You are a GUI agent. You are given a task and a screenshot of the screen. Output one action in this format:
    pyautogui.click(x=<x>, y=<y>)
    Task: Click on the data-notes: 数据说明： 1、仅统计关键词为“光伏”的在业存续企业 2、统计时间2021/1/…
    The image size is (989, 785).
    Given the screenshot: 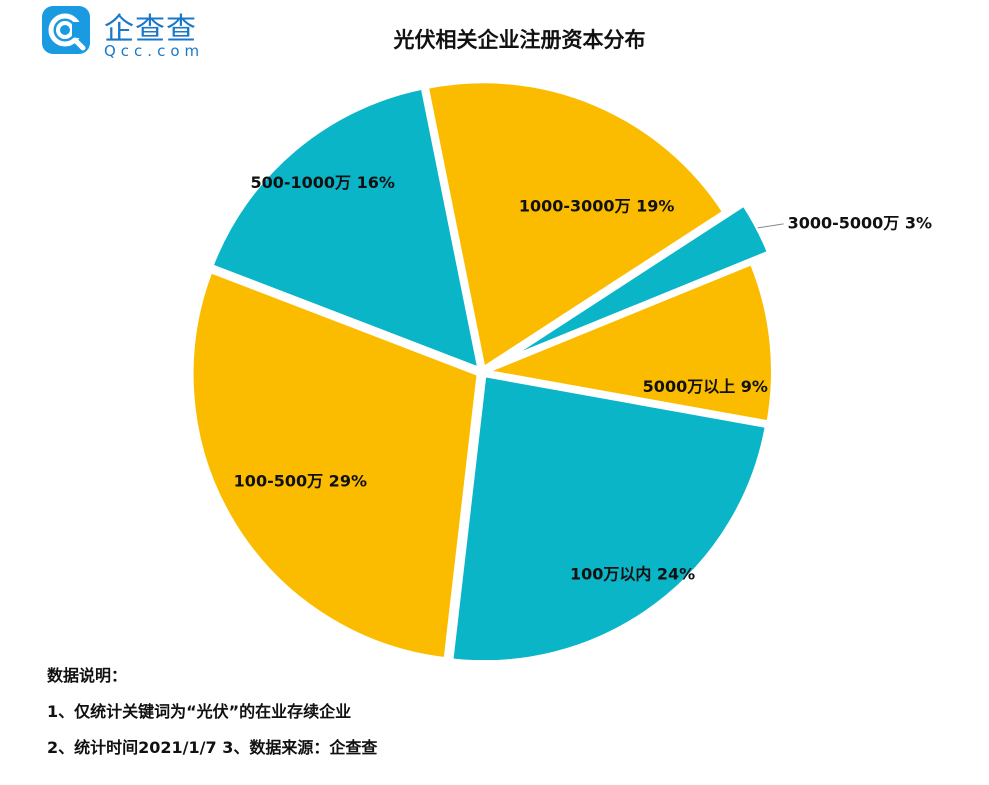 What is the action you would take?
    pyautogui.click(x=212, y=718)
    